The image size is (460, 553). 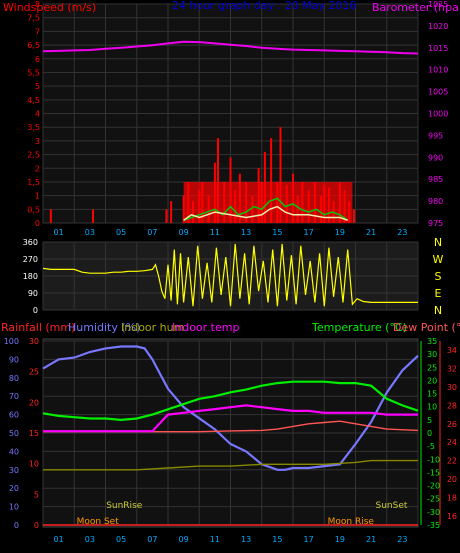 What do you see at coordinates (34, 372) in the screenshot?
I see `rainfall-tick-label: 25` at bounding box center [34, 372].